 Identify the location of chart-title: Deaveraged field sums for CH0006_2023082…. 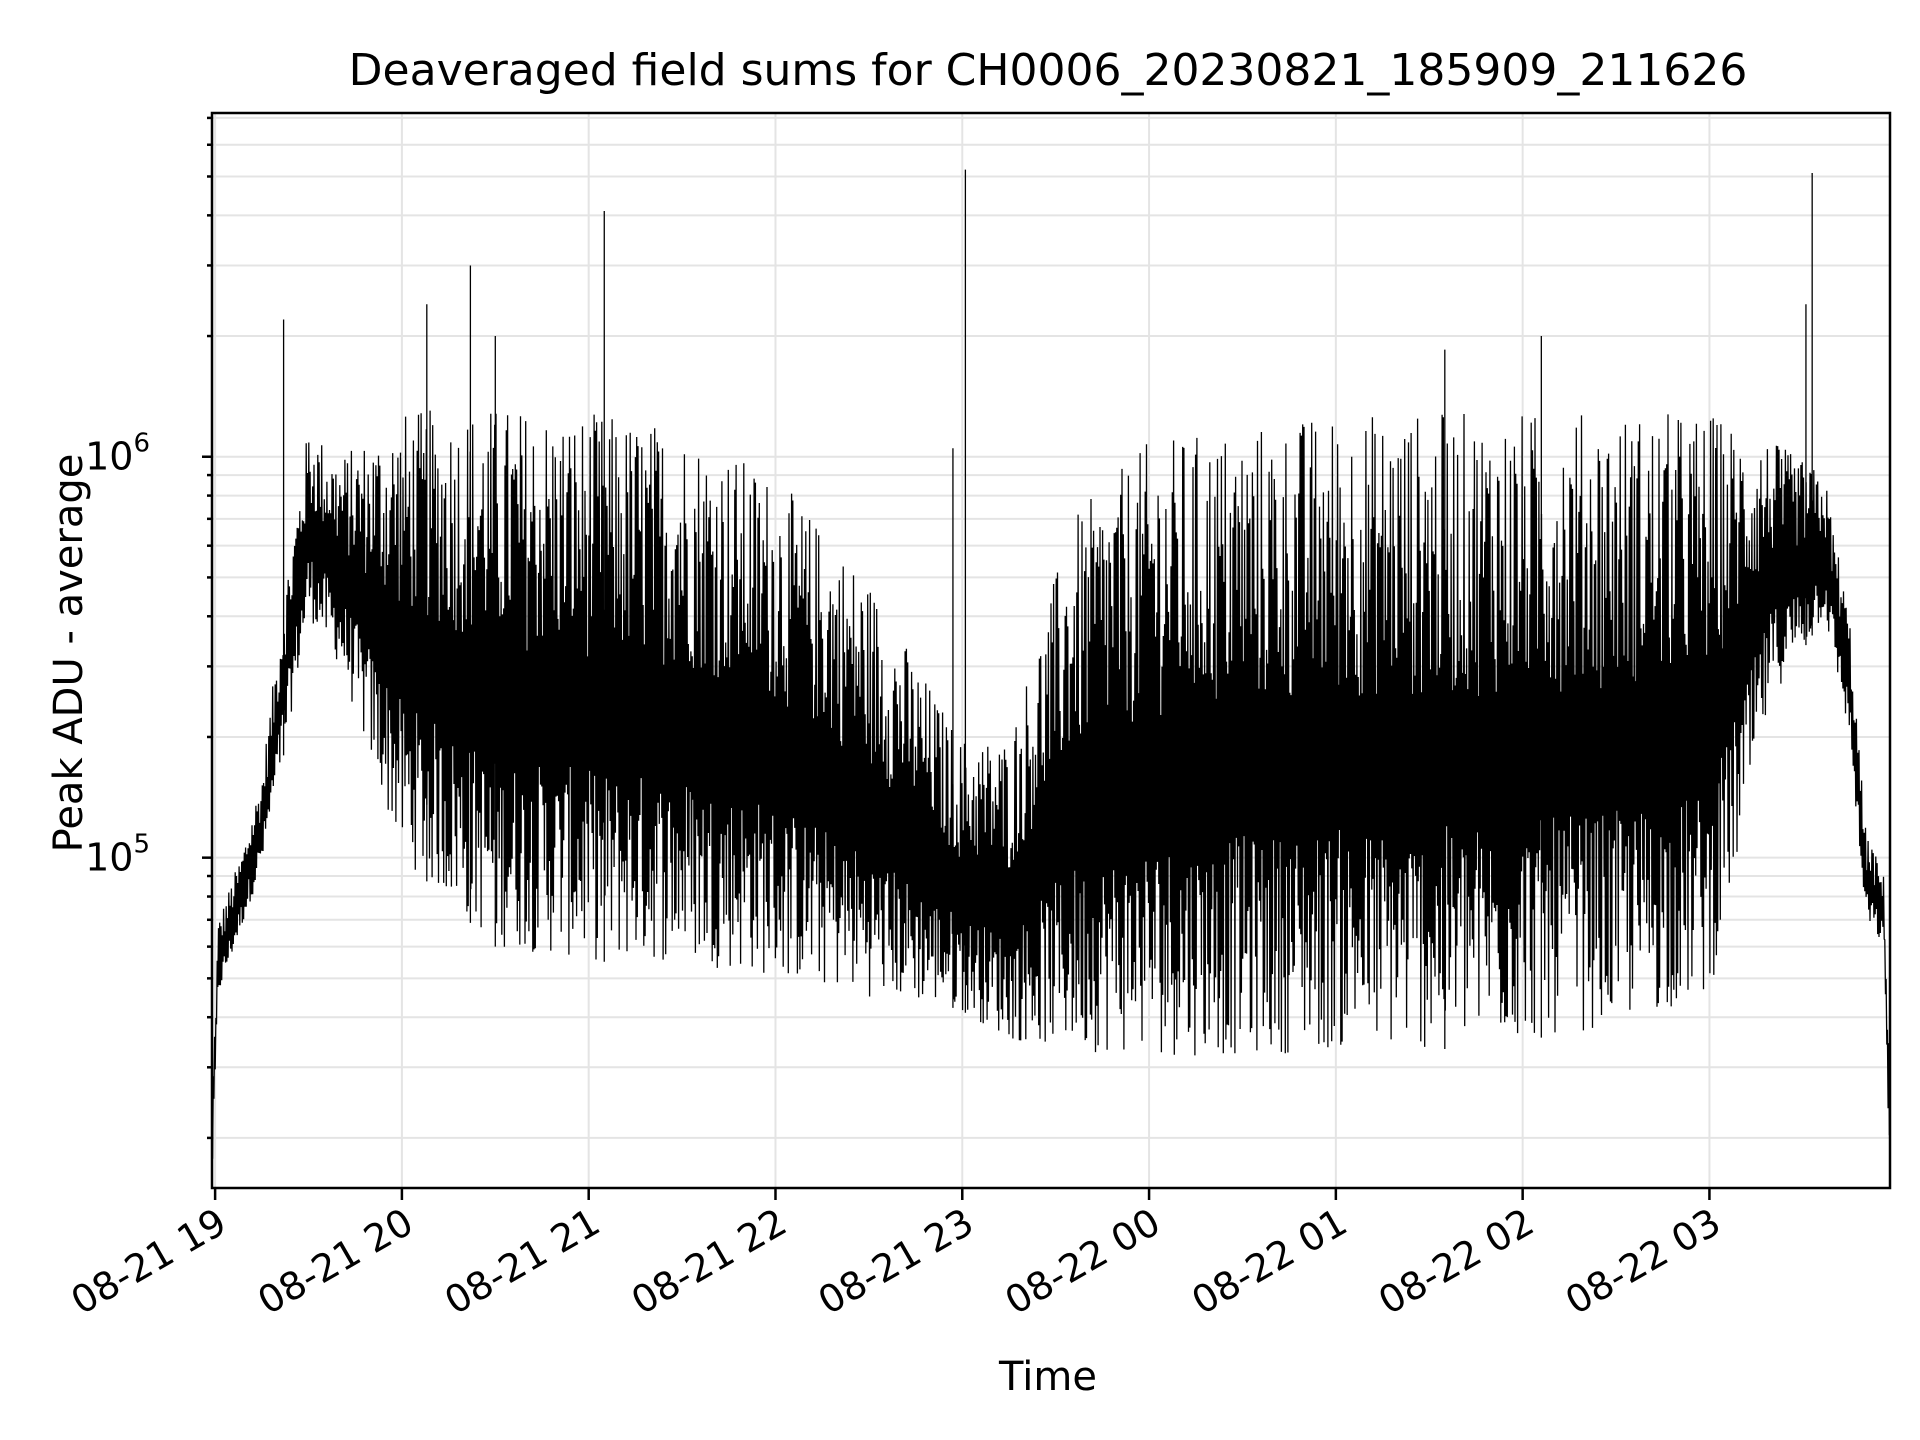
(1048, 70).